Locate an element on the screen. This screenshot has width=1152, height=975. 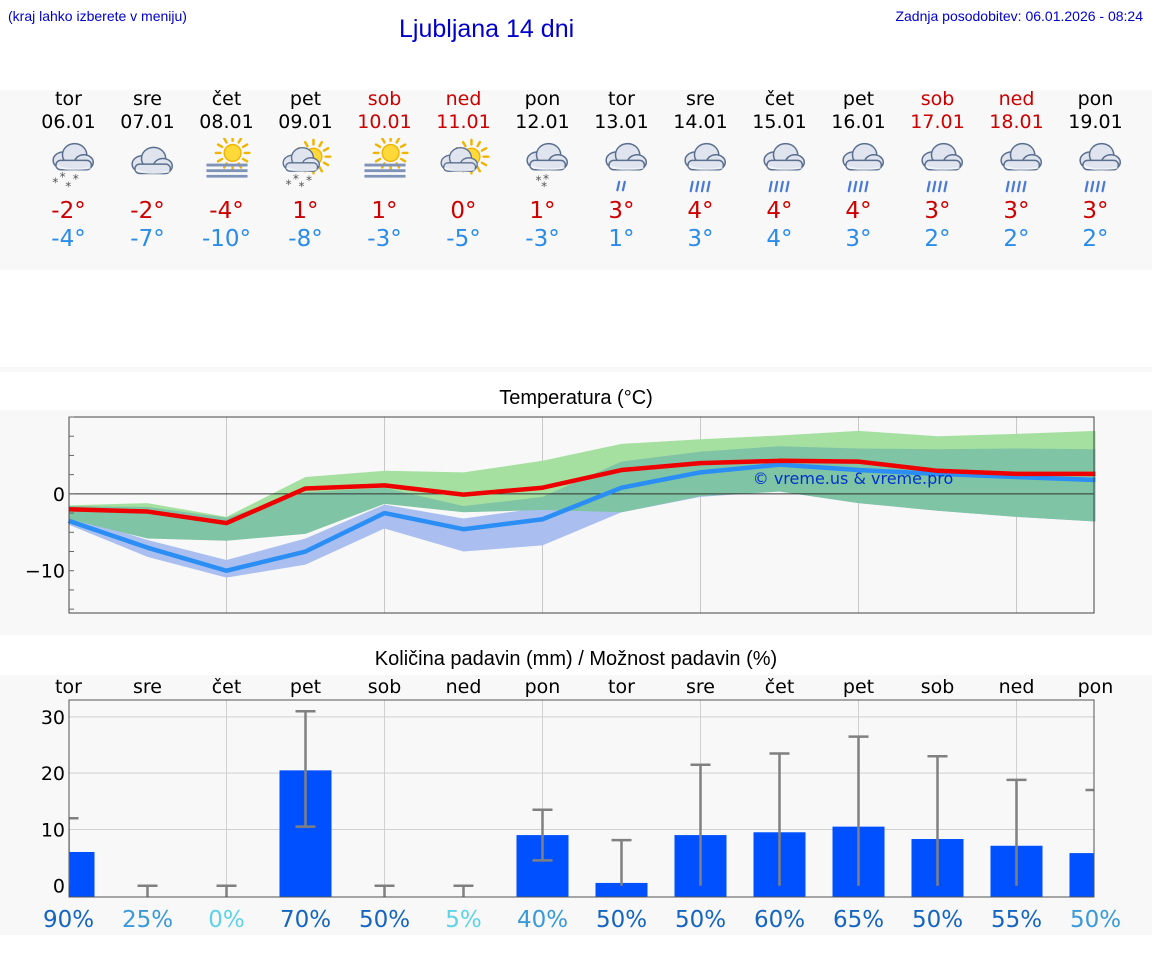
forecast-day: čet 08.01 -4° -10° is located at coordinates (227, 170).